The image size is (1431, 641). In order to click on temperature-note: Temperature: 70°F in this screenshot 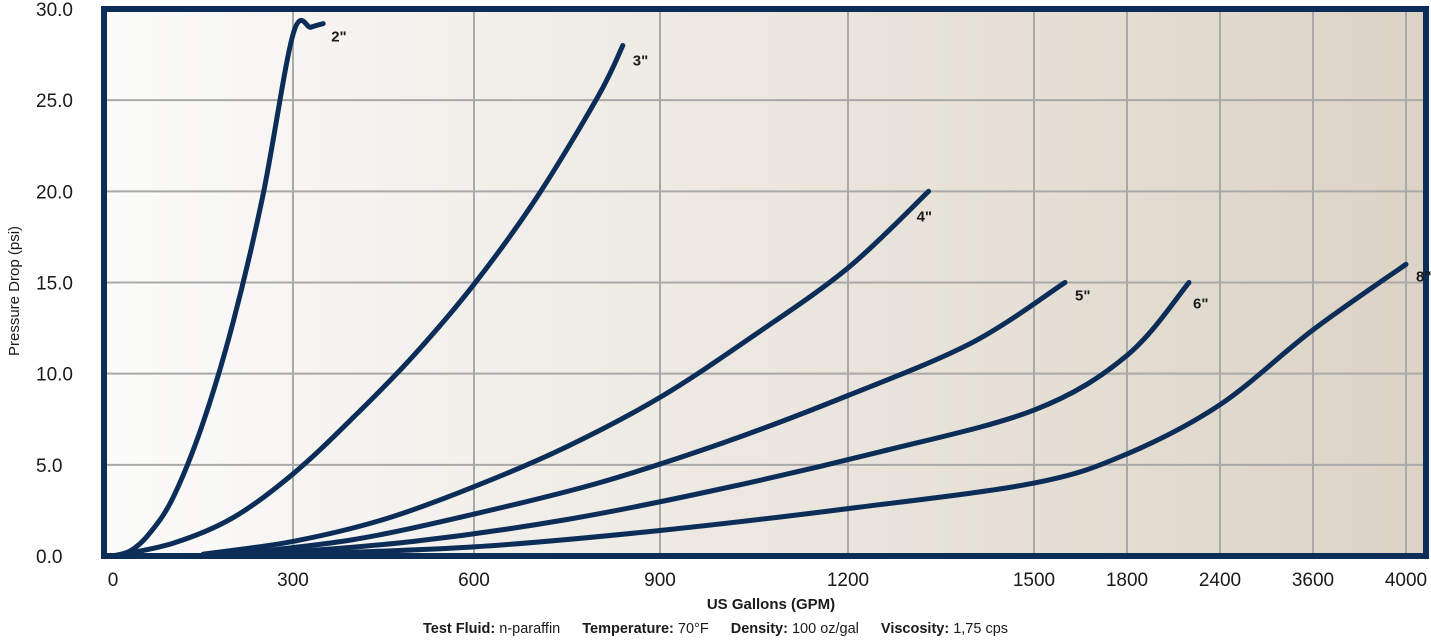, I will do `click(645, 629)`.